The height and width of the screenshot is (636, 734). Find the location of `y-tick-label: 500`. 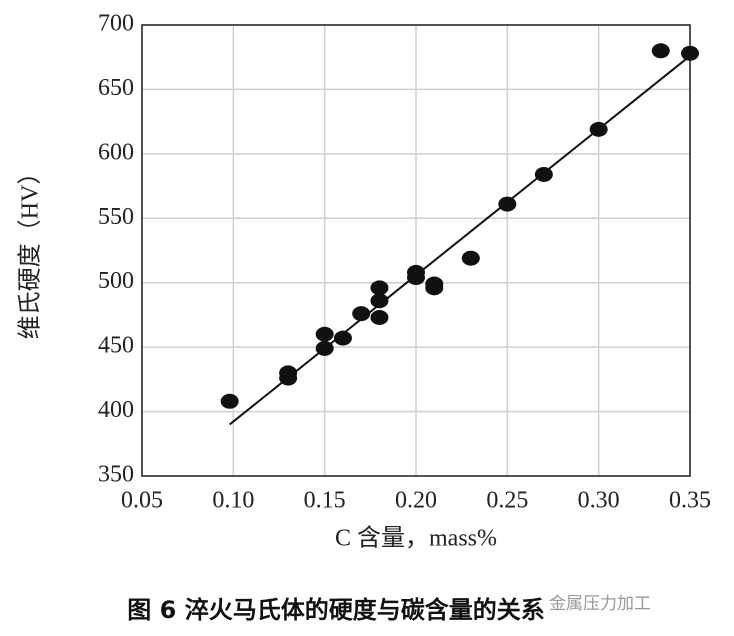

y-tick-label: 500 is located at coordinates (116, 281).